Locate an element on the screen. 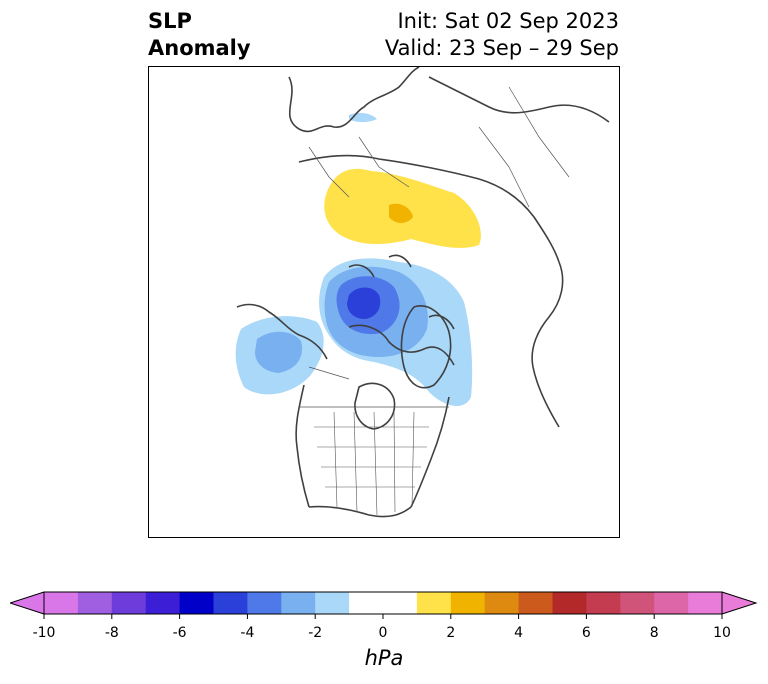  colorbar-tick-label: 10 is located at coordinates (722, 633).